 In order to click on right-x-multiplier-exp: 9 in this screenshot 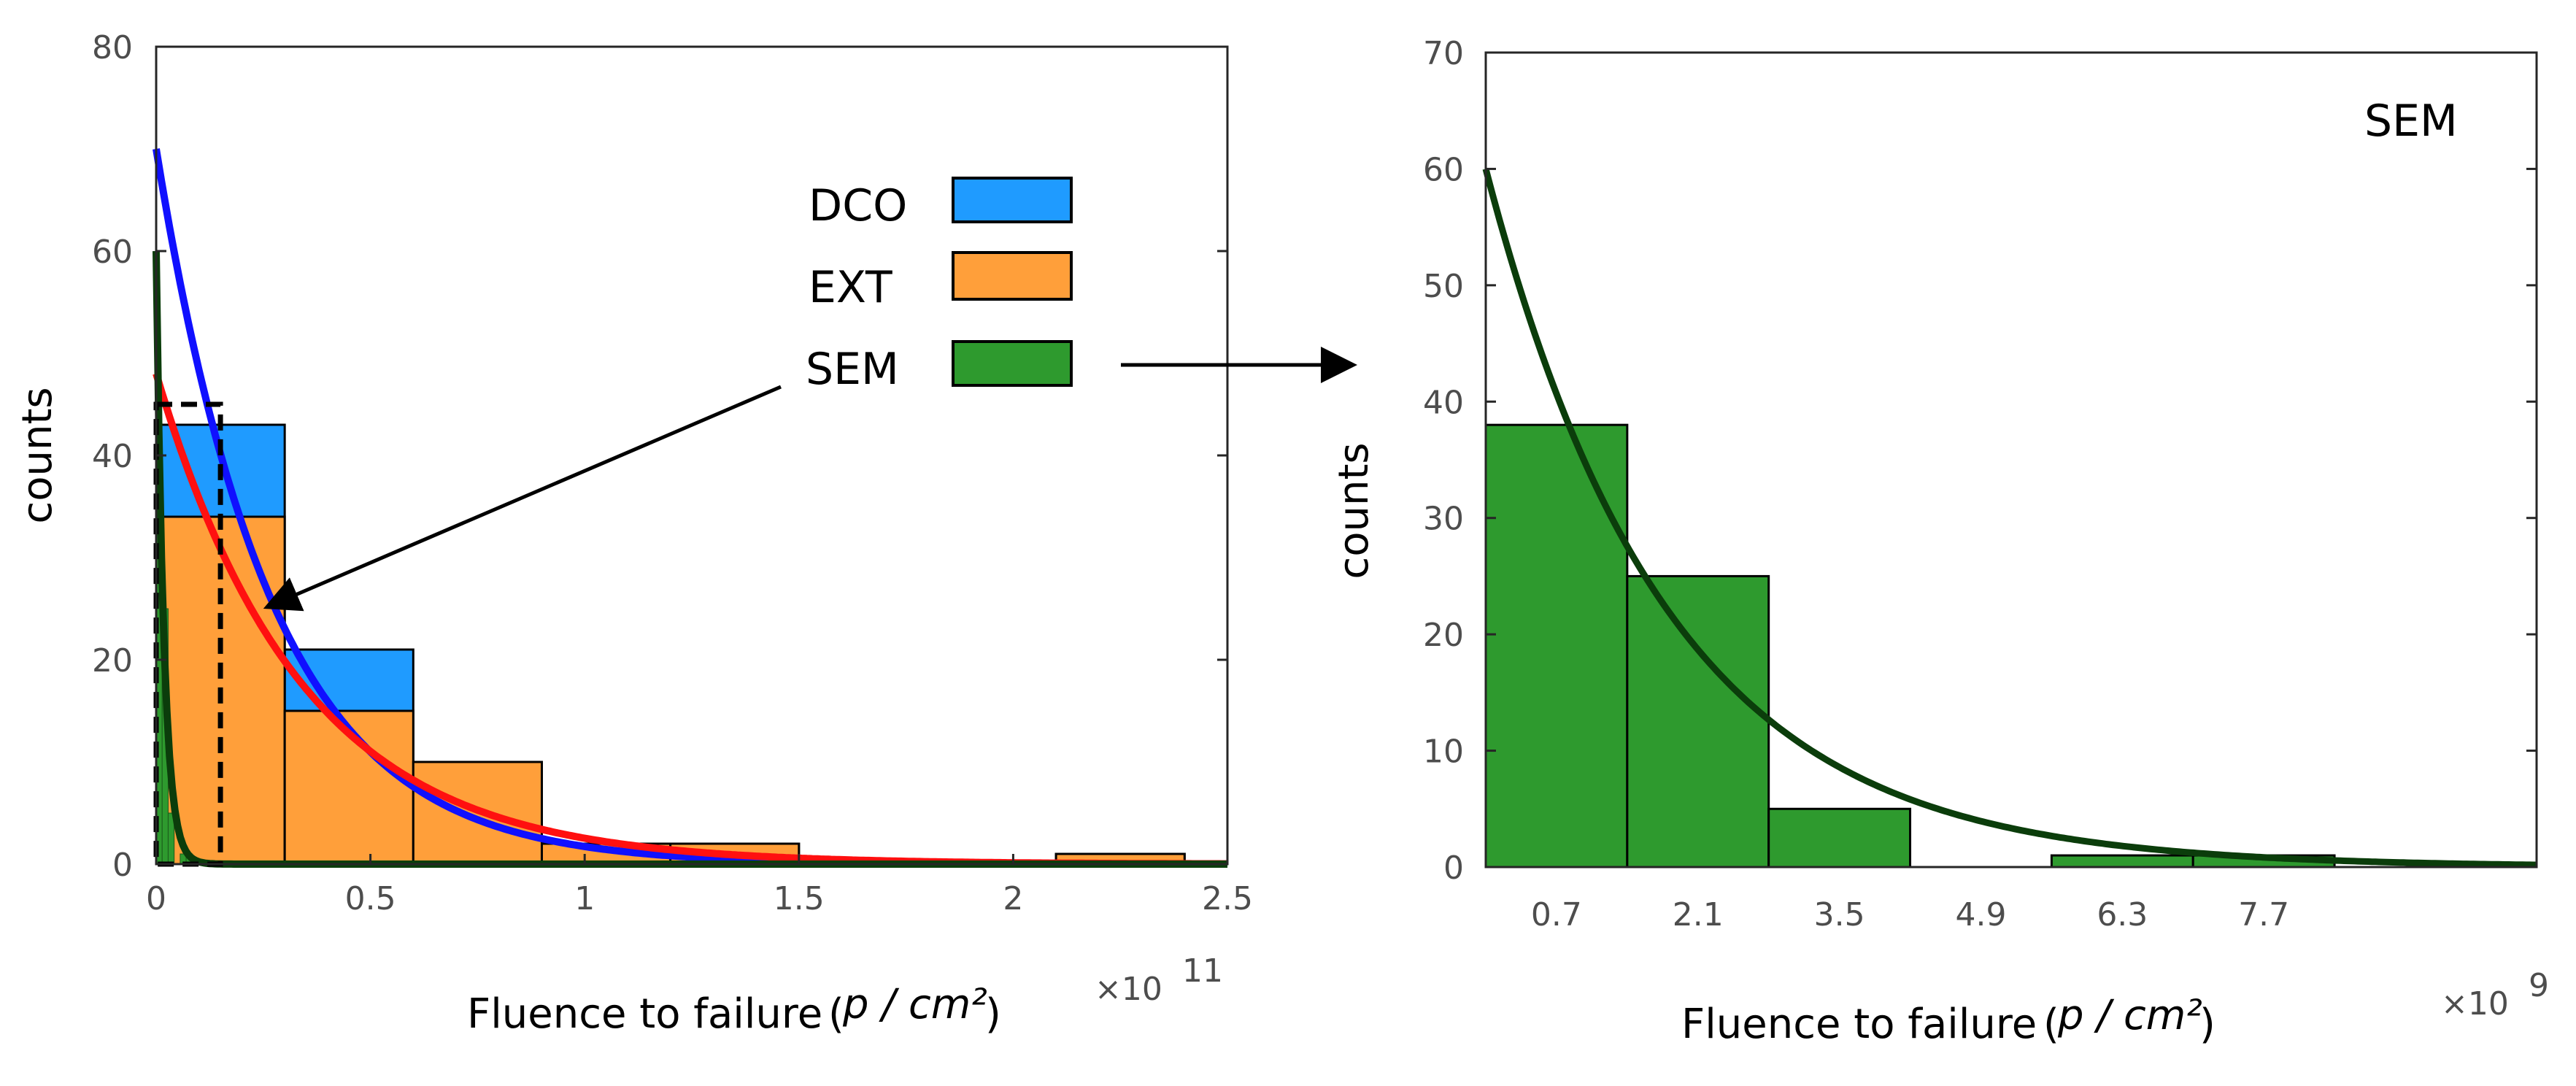, I will do `click(2539, 986)`.